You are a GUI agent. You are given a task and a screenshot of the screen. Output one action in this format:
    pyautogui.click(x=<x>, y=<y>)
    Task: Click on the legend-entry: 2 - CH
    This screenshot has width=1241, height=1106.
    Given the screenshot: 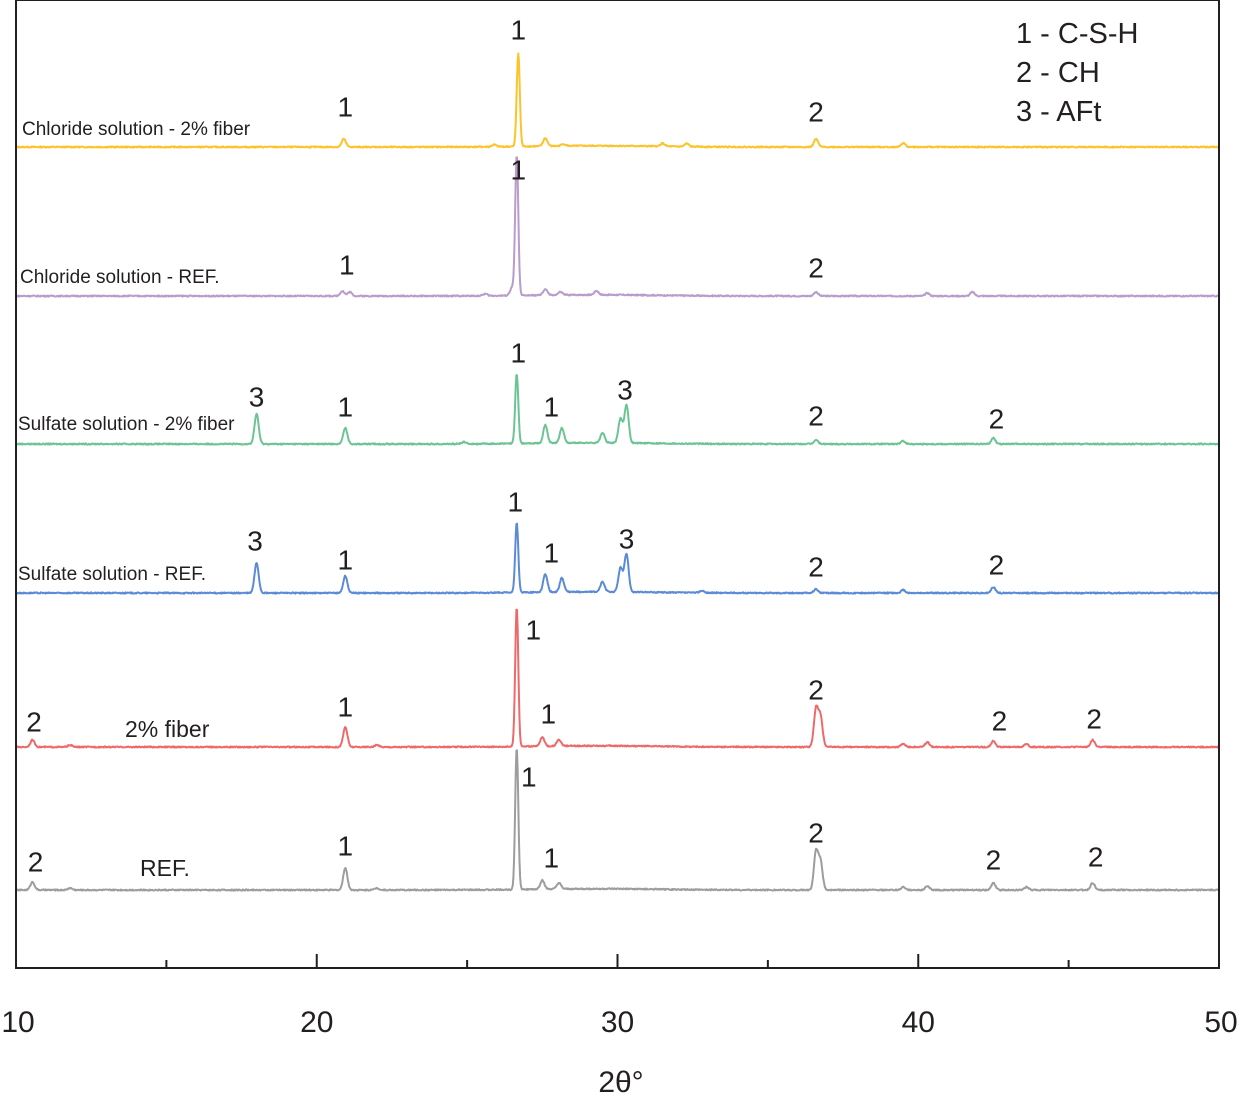 What is the action you would take?
    pyautogui.click(x=1058, y=73)
    